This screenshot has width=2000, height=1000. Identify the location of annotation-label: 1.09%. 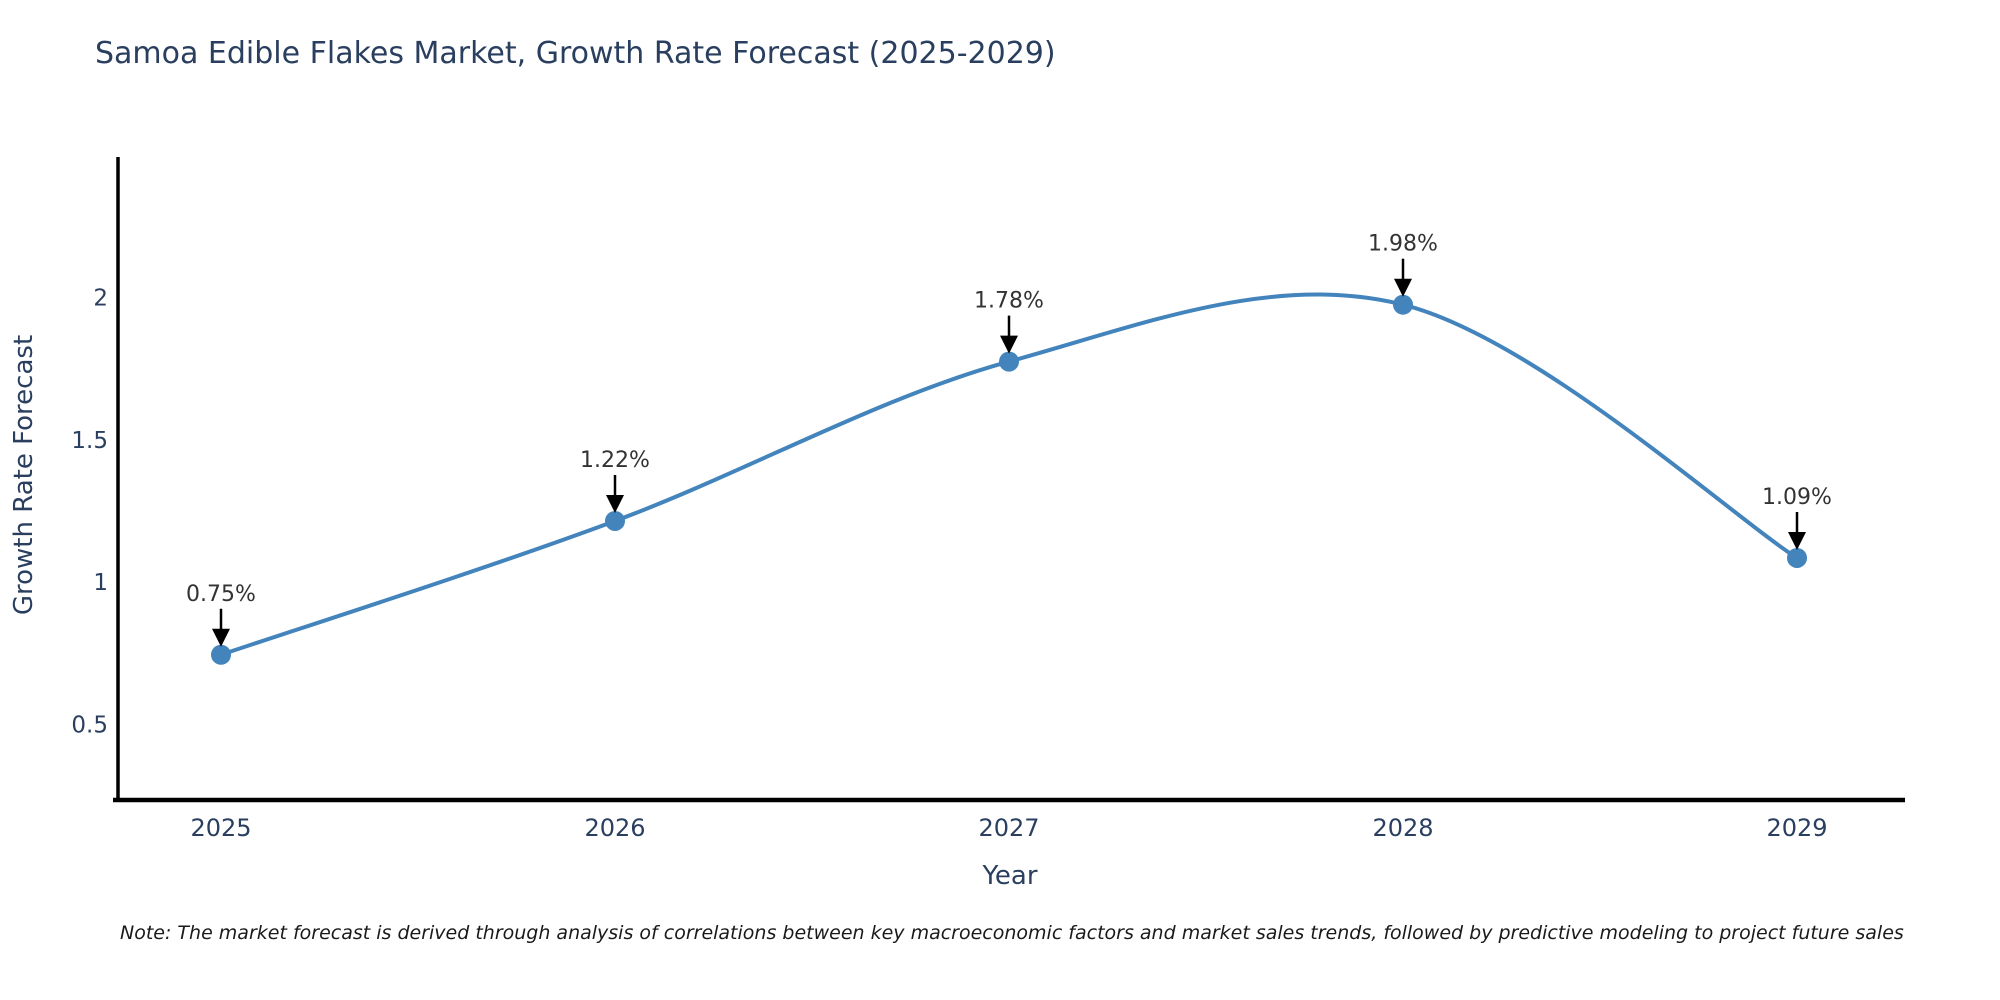
(1797, 497).